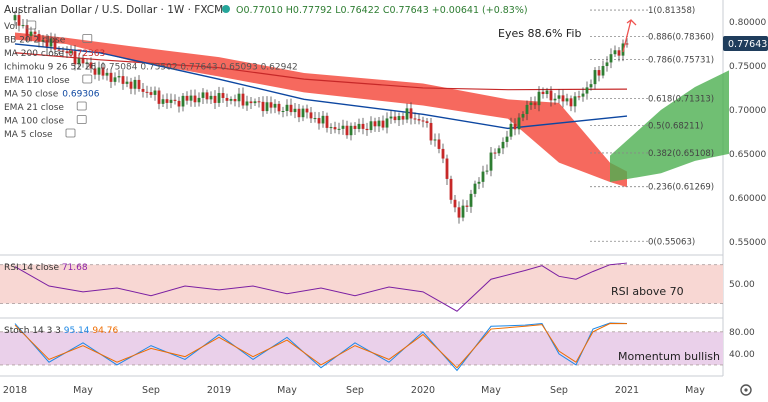 The width and height of the screenshot is (768, 402). I want to click on fib-label: 0.5(0.68211), so click(675, 127).